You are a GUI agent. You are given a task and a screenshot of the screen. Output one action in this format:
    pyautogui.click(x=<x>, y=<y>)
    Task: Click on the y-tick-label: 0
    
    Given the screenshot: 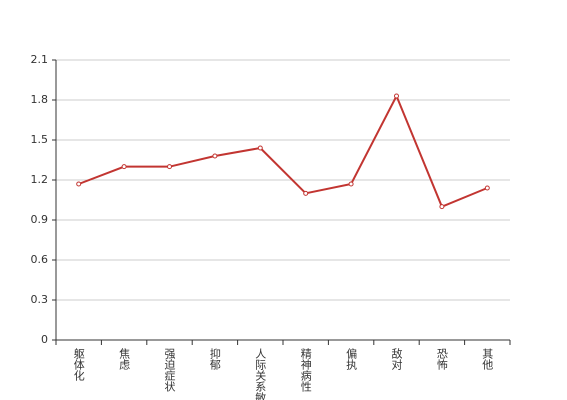 What is the action you would take?
    pyautogui.click(x=44, y=339)
    